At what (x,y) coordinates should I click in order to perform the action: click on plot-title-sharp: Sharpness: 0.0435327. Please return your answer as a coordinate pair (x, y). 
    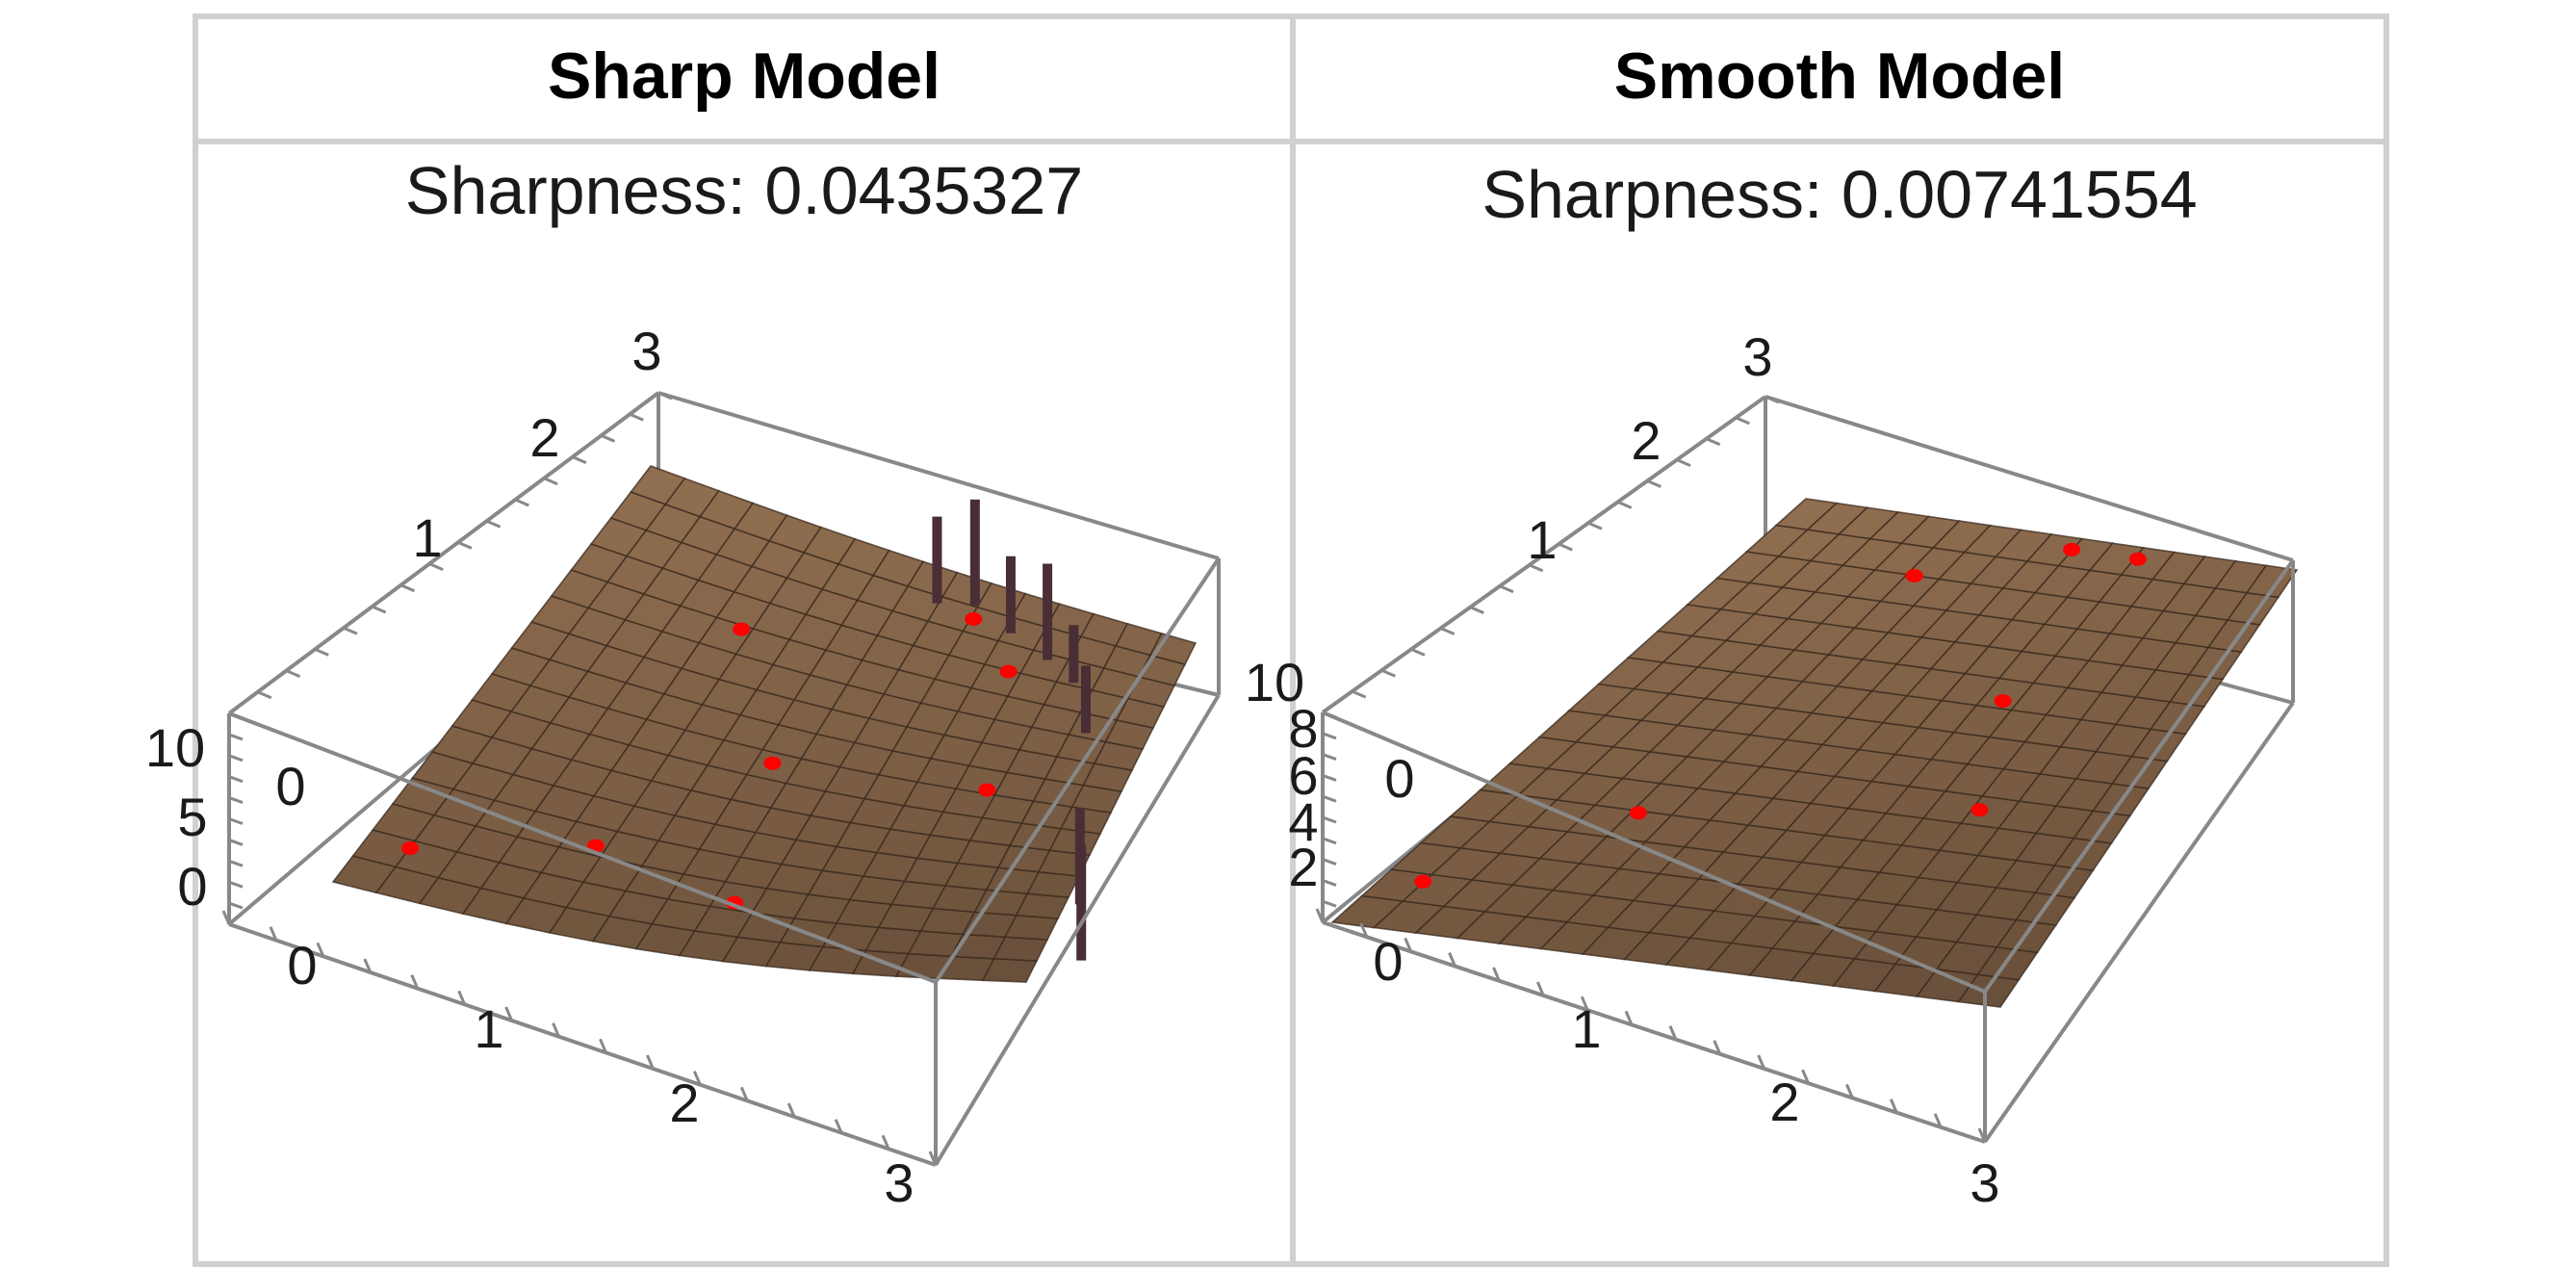
    Looking at the image, I should click on (744, 190).